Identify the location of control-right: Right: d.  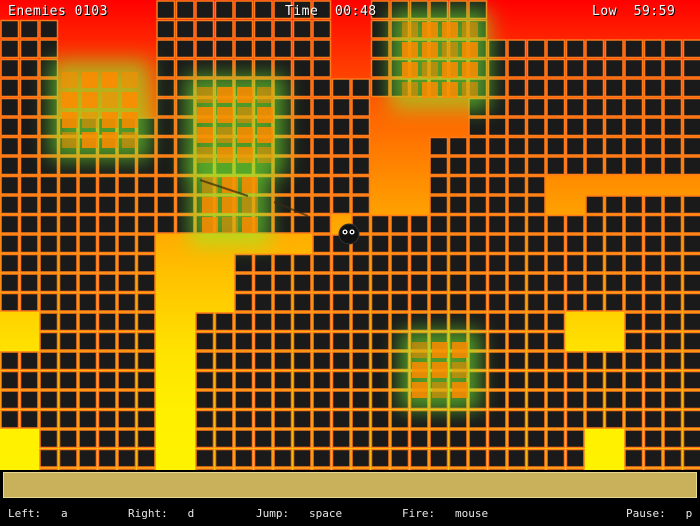
(161, 513).